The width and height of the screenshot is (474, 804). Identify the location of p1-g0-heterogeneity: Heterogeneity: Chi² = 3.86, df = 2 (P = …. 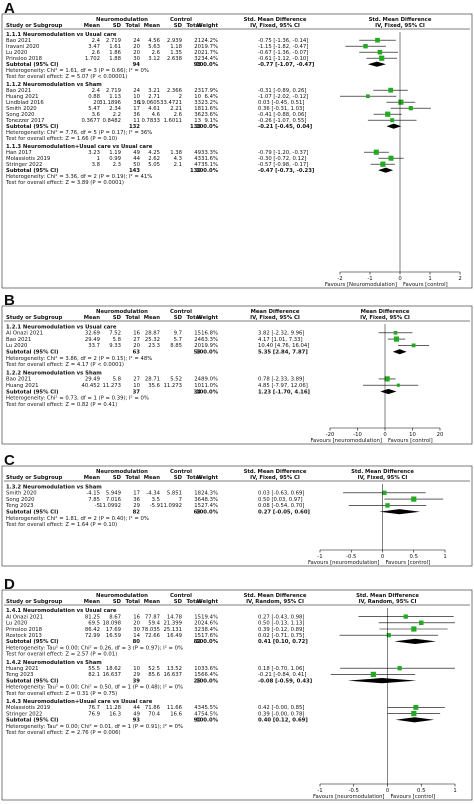
(79, 358).